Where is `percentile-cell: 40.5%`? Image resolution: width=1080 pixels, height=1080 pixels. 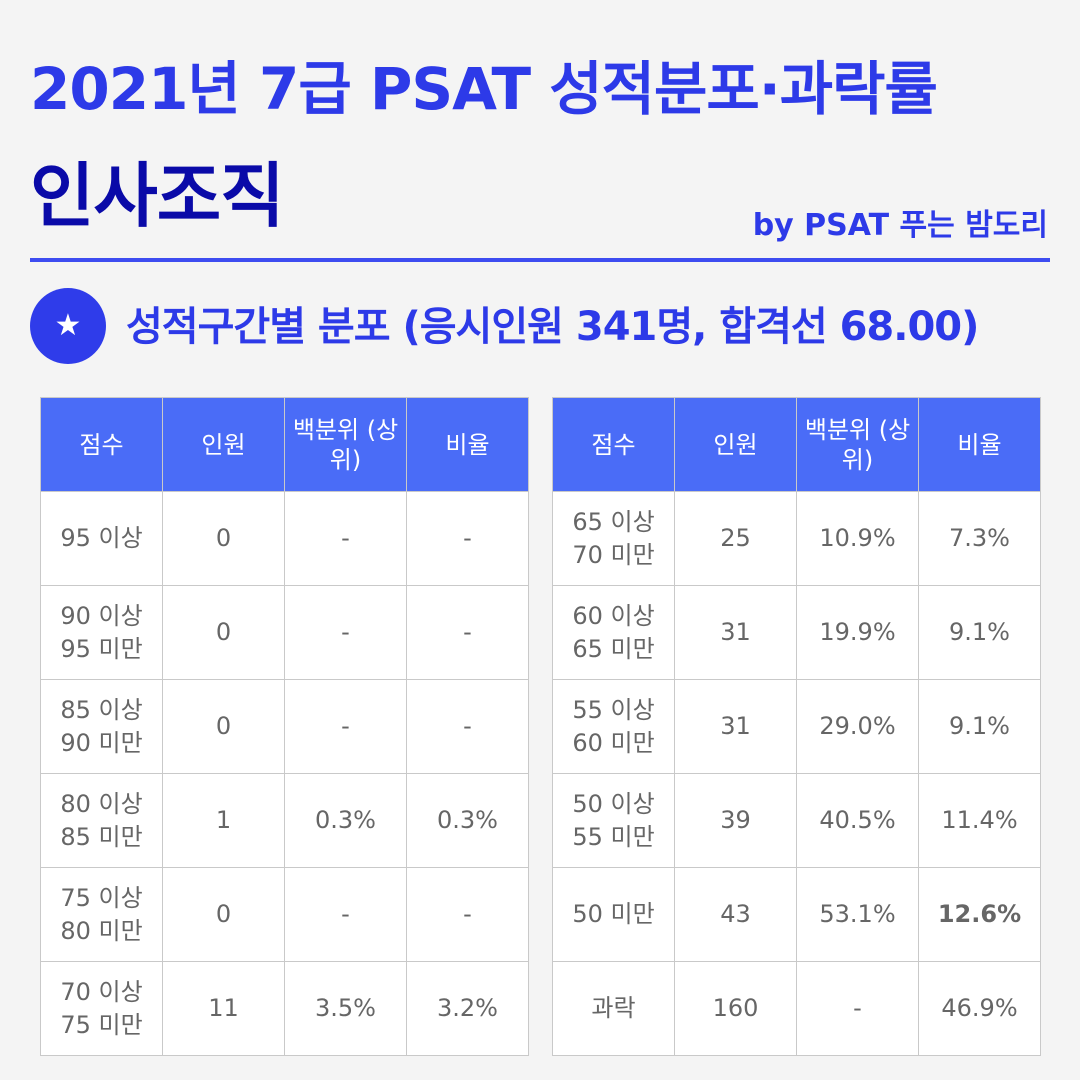 percentile-cell: 40.5% is located at coordinates (857, 820).